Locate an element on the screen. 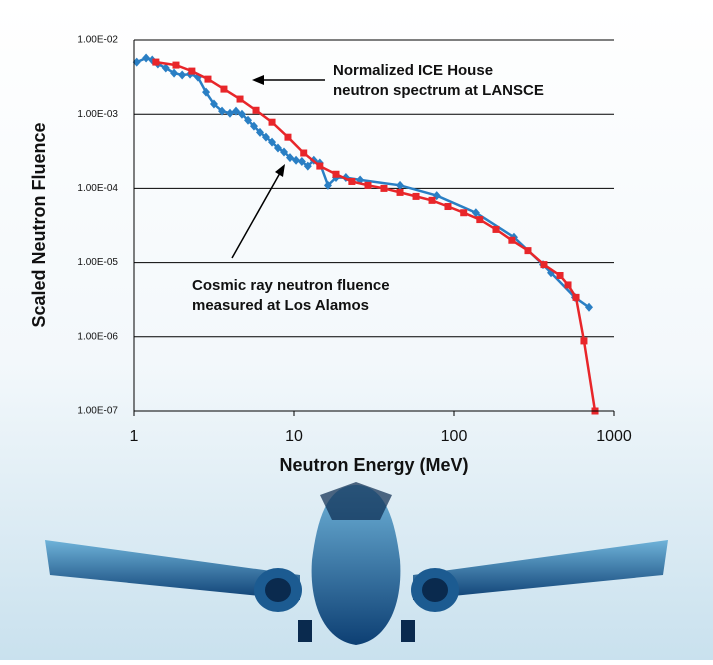  x-tick-label: 1 is located at coordinates (134, 436).